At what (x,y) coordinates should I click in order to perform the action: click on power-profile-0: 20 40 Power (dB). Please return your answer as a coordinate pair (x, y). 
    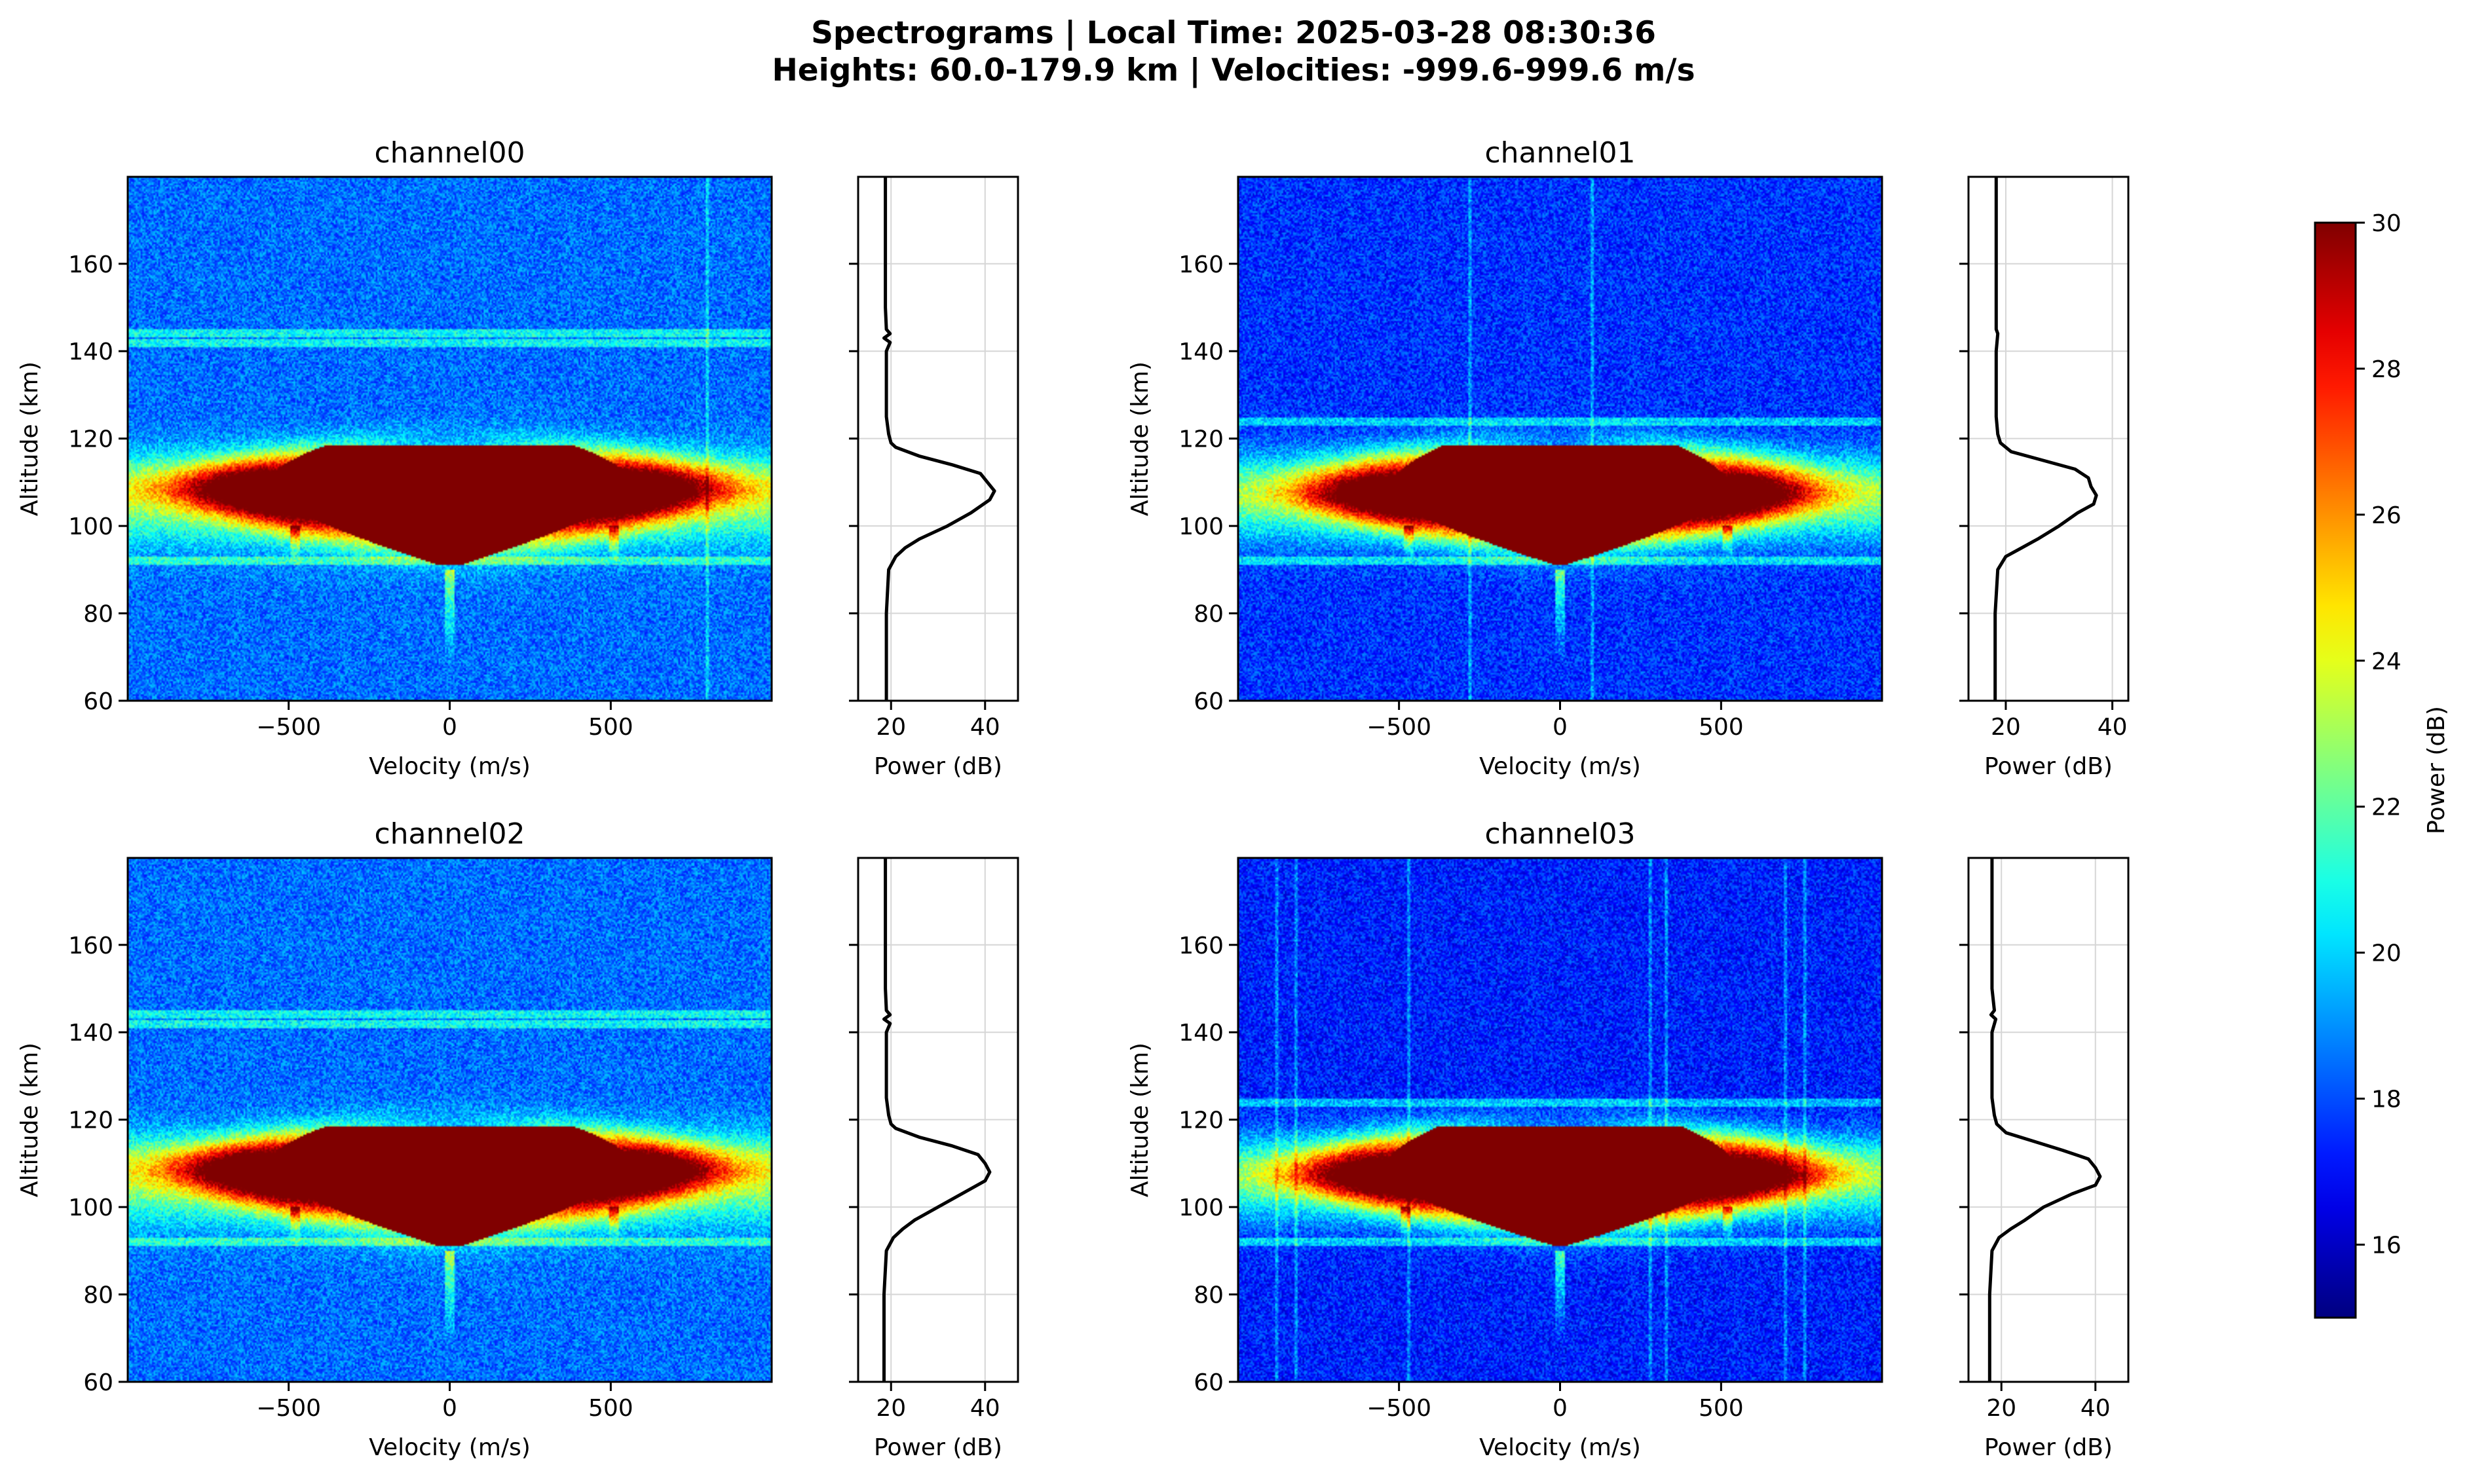
    Looking at the image, I should click on (934, 478).